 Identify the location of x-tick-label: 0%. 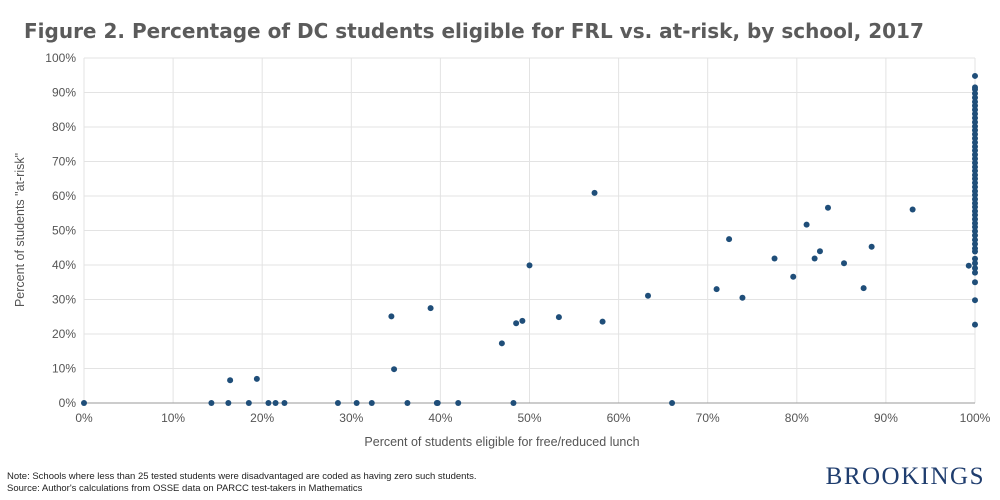
(84, 418).